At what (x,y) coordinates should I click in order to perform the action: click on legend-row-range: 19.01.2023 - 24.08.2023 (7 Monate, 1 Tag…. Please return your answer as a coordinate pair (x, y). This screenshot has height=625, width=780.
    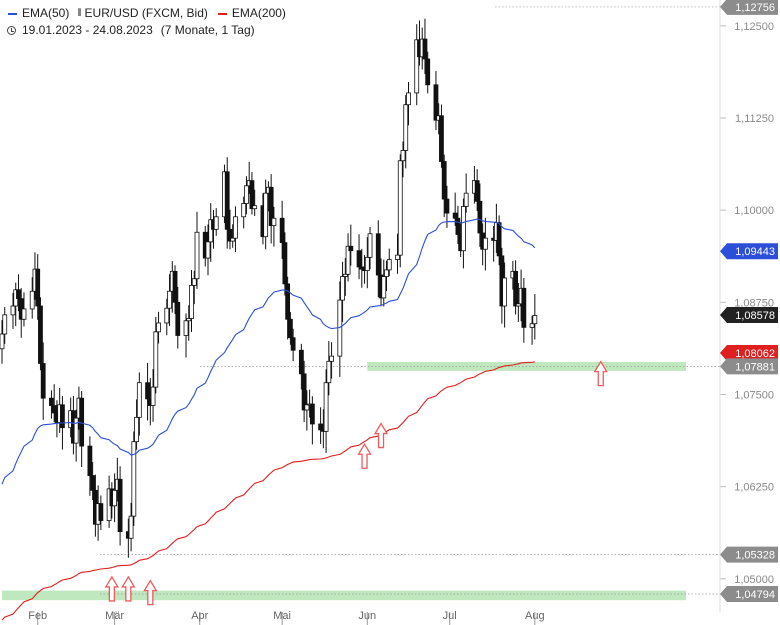
    Looking at the image, I should click on (150, 30).